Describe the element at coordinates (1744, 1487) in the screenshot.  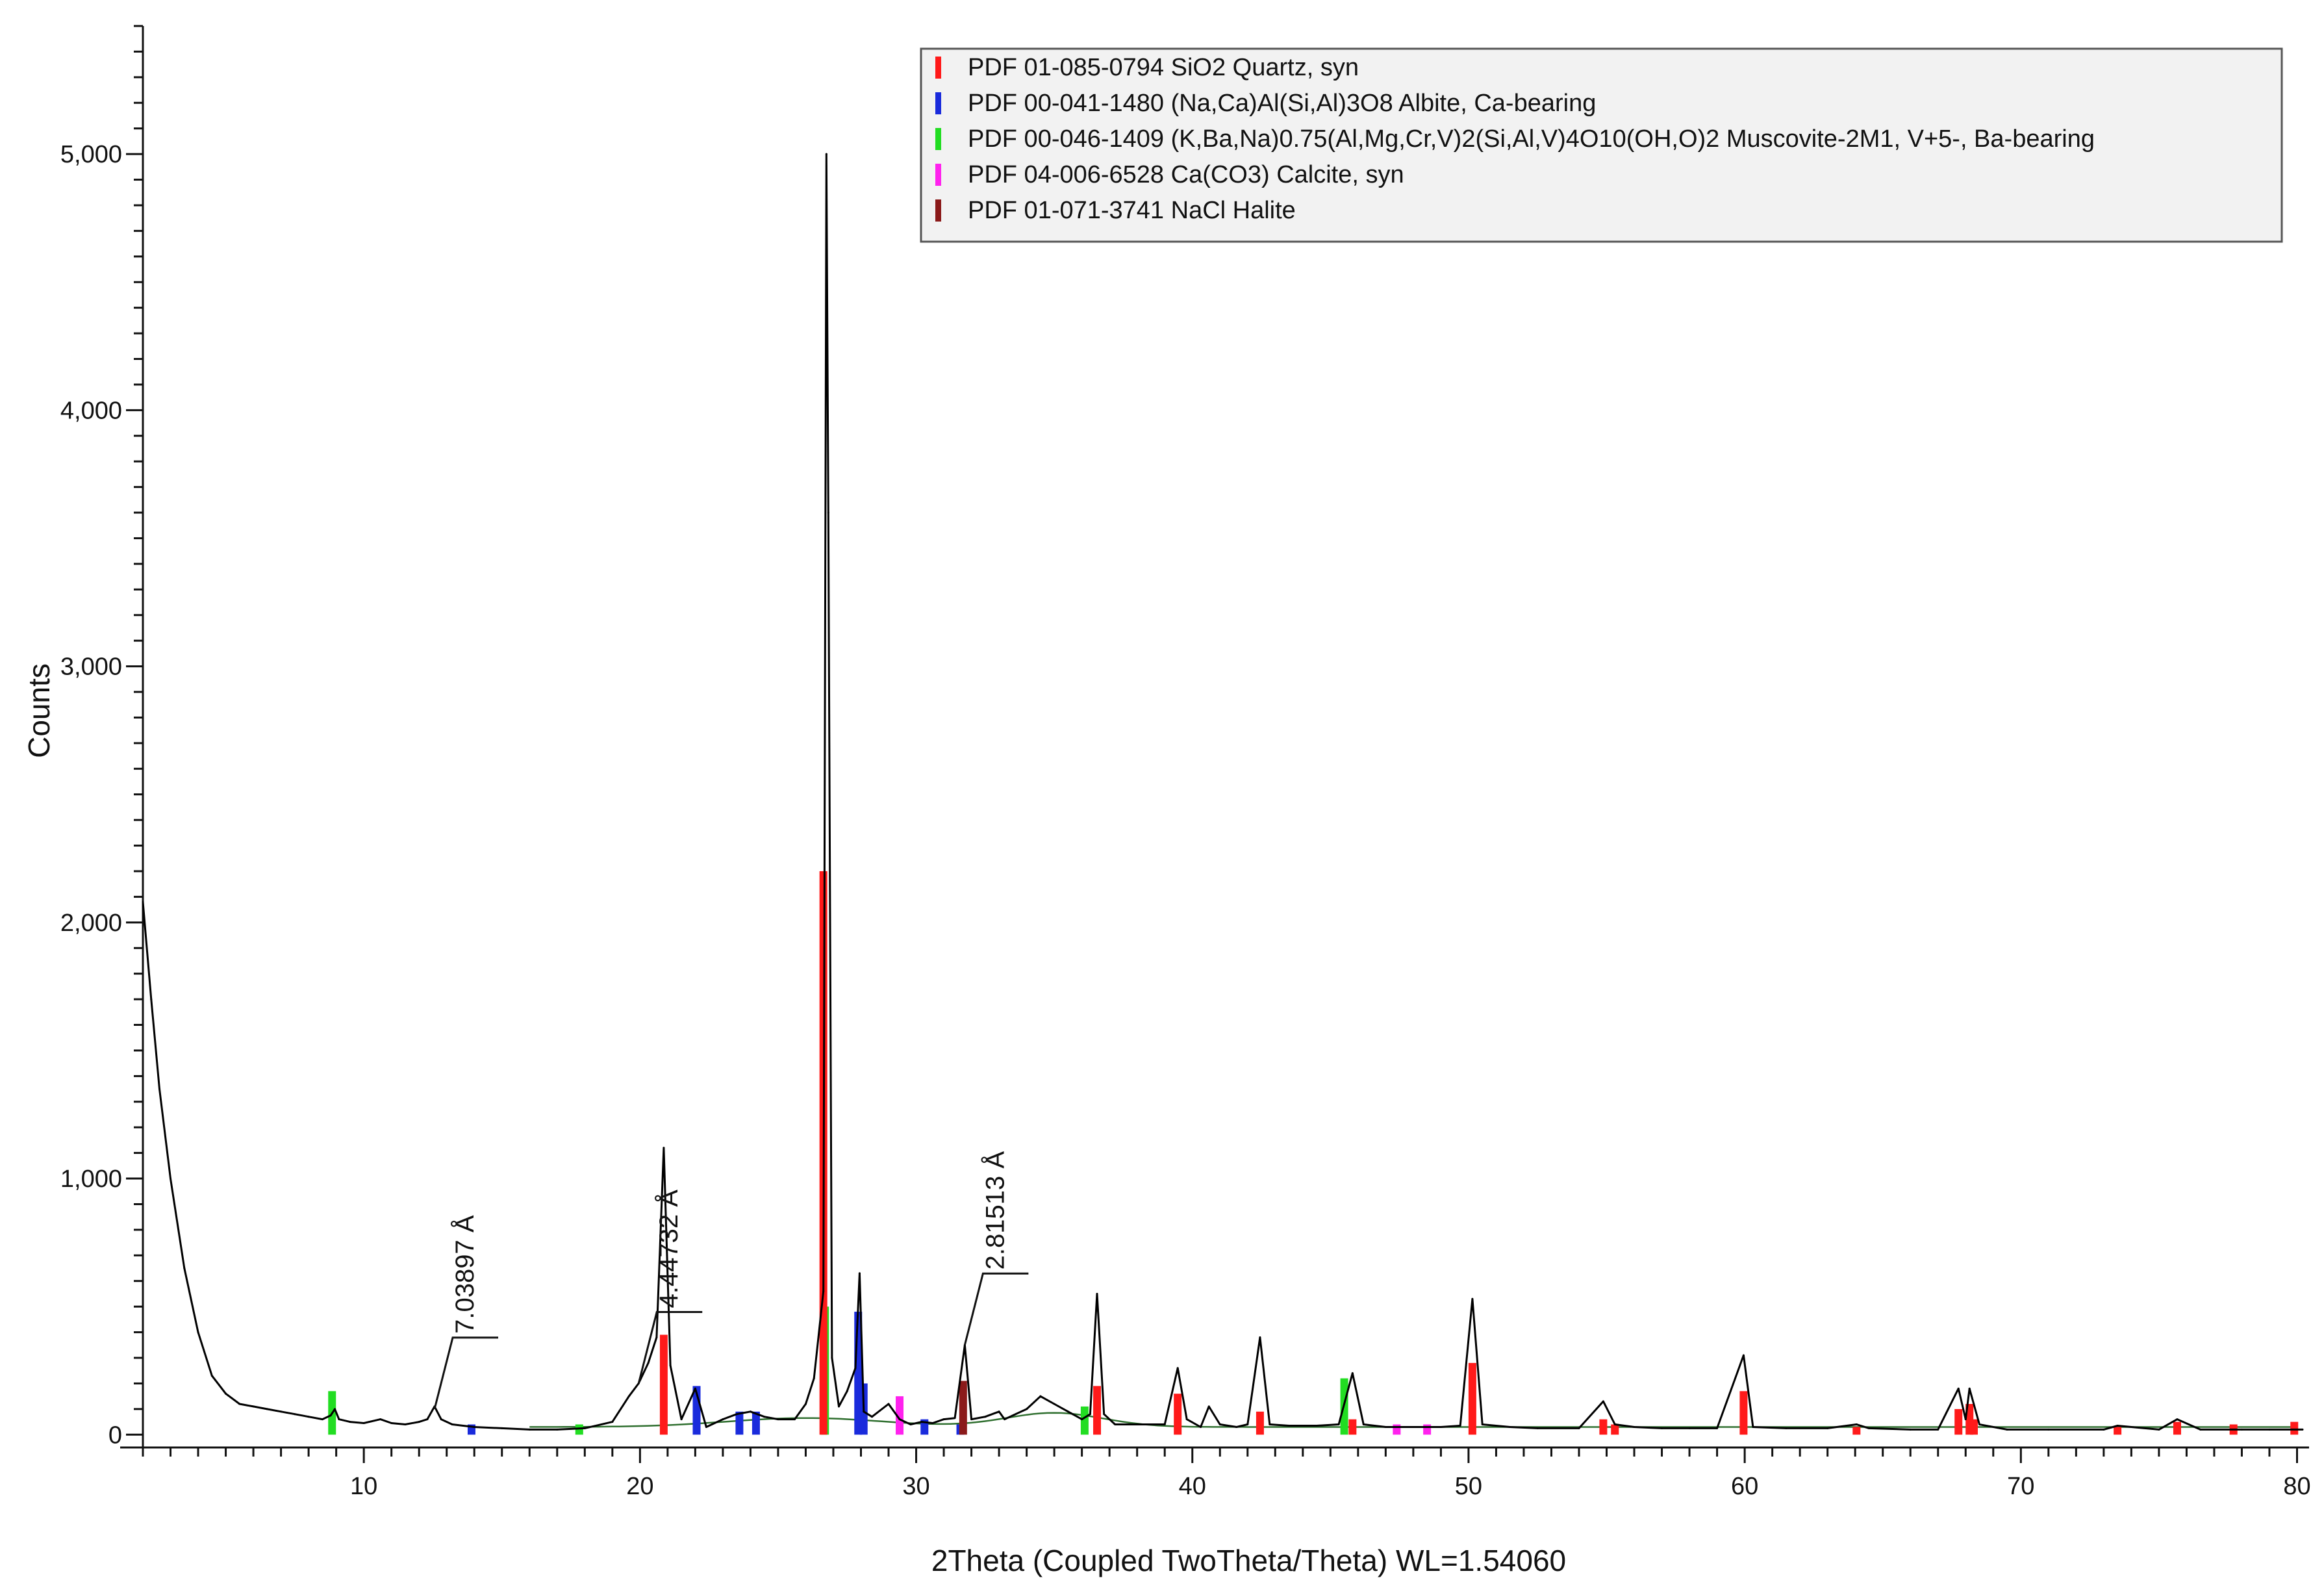
I see `x-tick-label: 60` at that location.